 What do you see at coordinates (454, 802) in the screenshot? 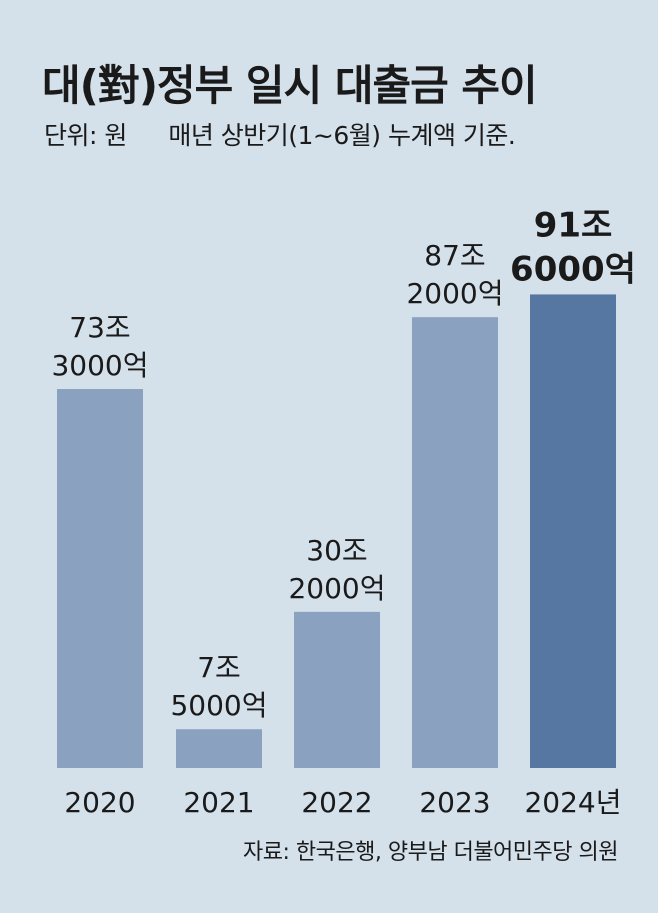
I see `x-tick-2023: 2023` at bounding box center [454, 802].